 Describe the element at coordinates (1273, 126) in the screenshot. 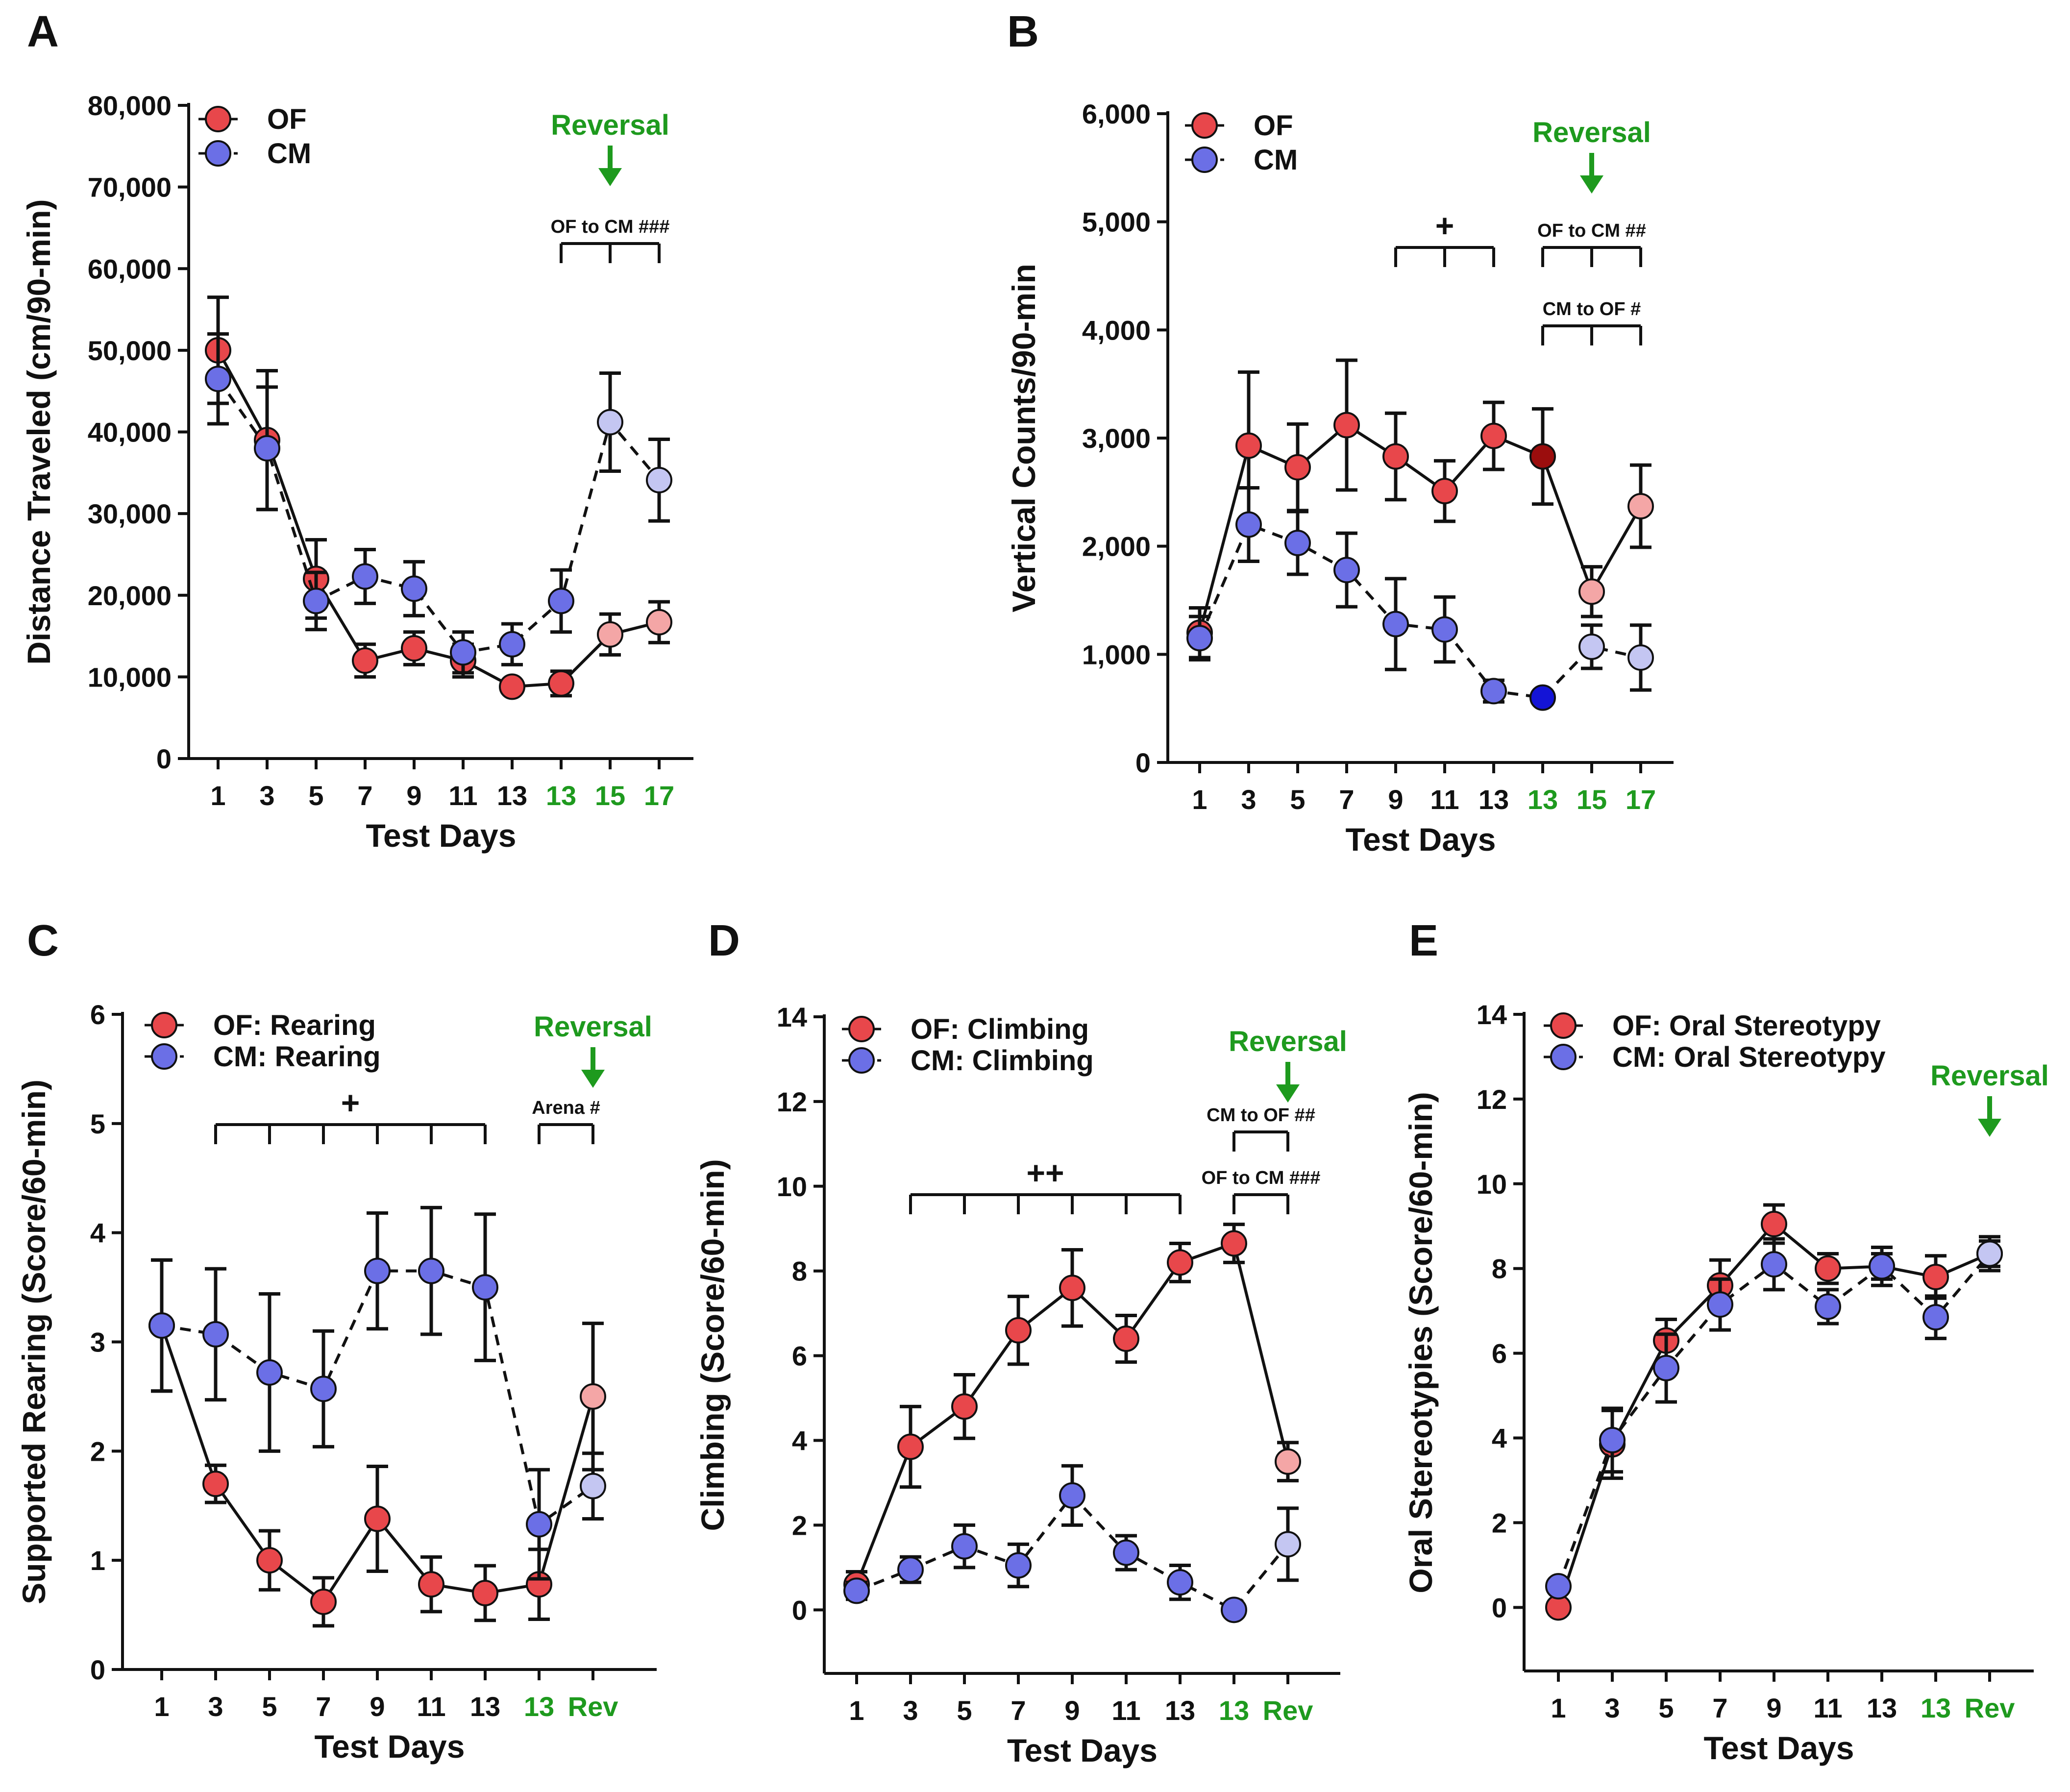

I see `legend-label: OF` at that location.